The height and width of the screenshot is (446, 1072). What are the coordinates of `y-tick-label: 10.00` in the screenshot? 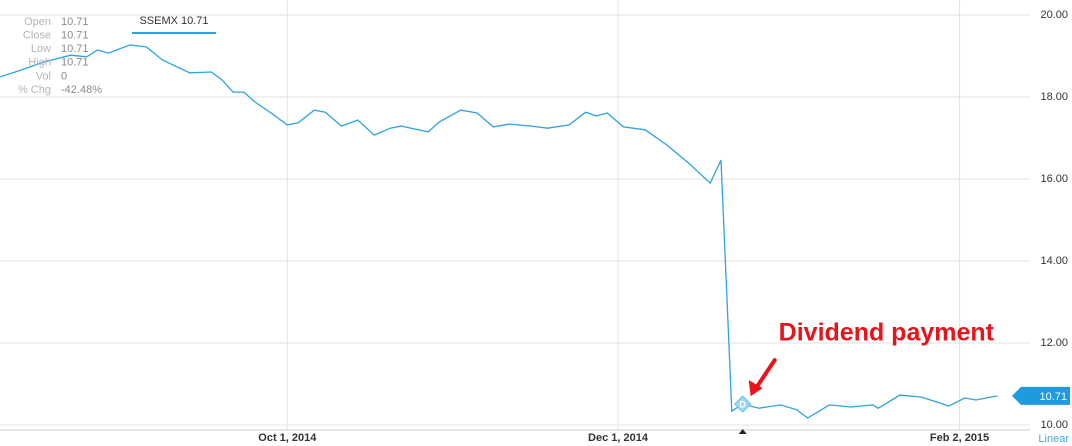 It's located at (1054, 425).